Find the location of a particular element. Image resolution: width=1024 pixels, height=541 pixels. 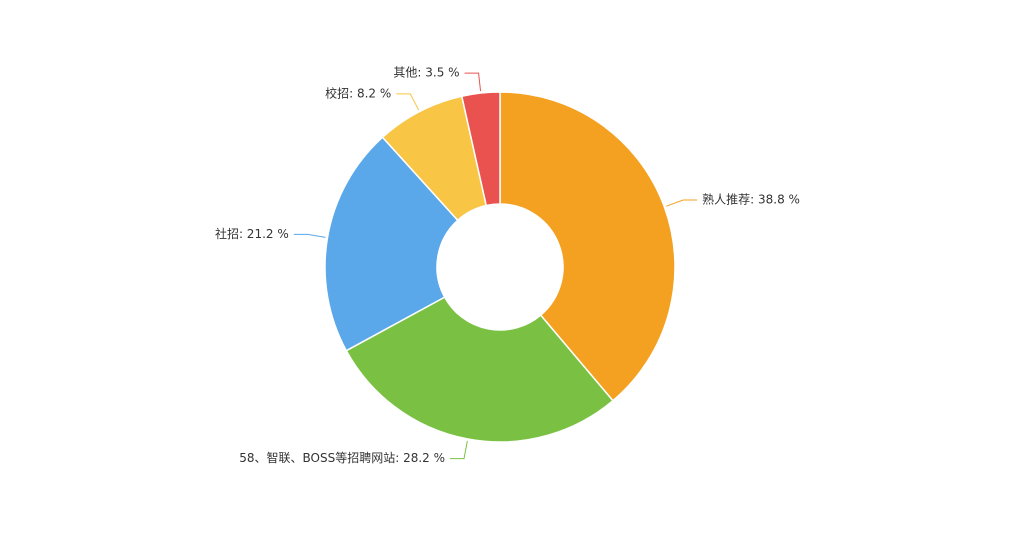

slice-label: 其他: 3.5 % is located at coordinates (426, 73).